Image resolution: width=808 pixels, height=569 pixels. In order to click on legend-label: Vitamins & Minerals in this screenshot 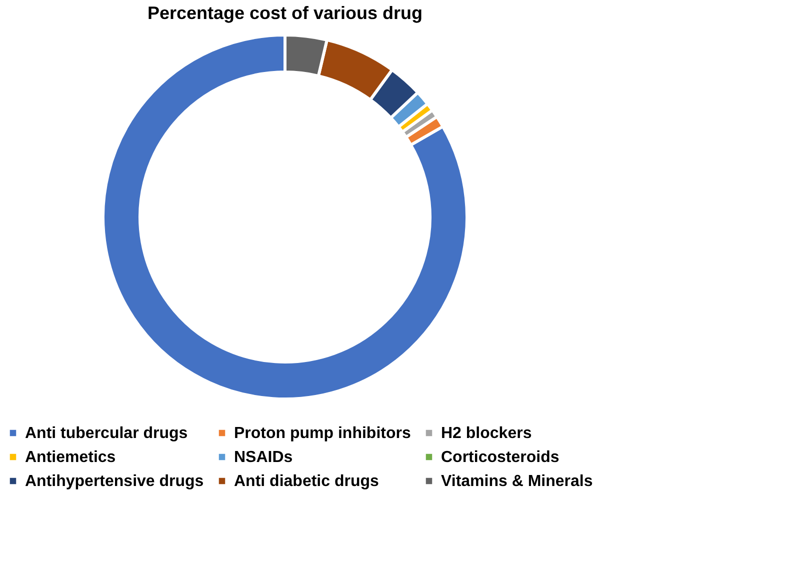, I will do `click(517, 481)`.